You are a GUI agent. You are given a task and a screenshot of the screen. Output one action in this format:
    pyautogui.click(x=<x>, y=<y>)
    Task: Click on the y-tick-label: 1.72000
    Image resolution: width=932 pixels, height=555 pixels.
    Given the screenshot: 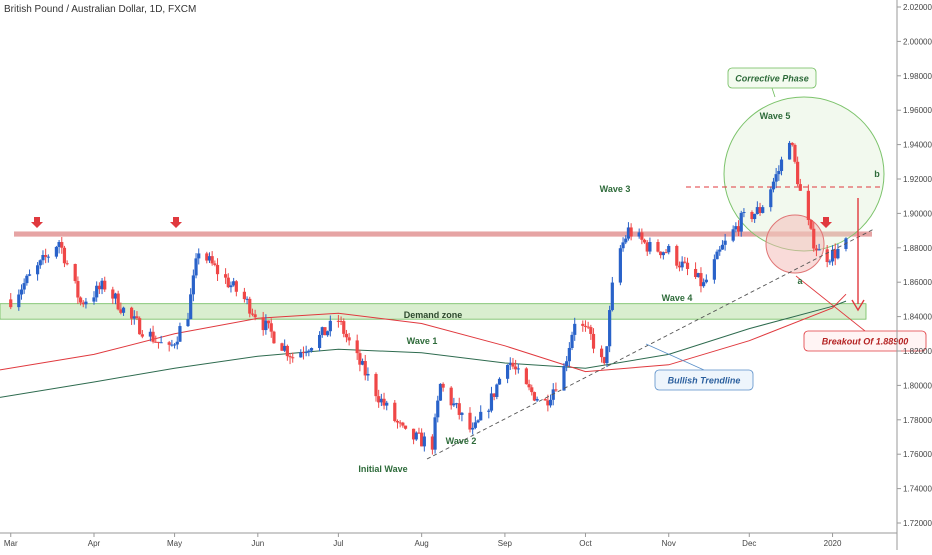 What is the action you would take?
    pyautogui.click(x=917, y=523)
    